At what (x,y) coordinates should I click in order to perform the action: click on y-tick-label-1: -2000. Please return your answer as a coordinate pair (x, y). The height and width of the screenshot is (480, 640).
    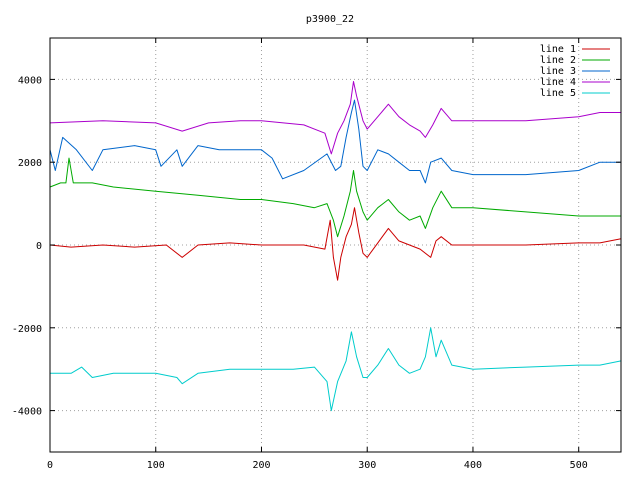
    Looking at the image, I should click on (27, 329).